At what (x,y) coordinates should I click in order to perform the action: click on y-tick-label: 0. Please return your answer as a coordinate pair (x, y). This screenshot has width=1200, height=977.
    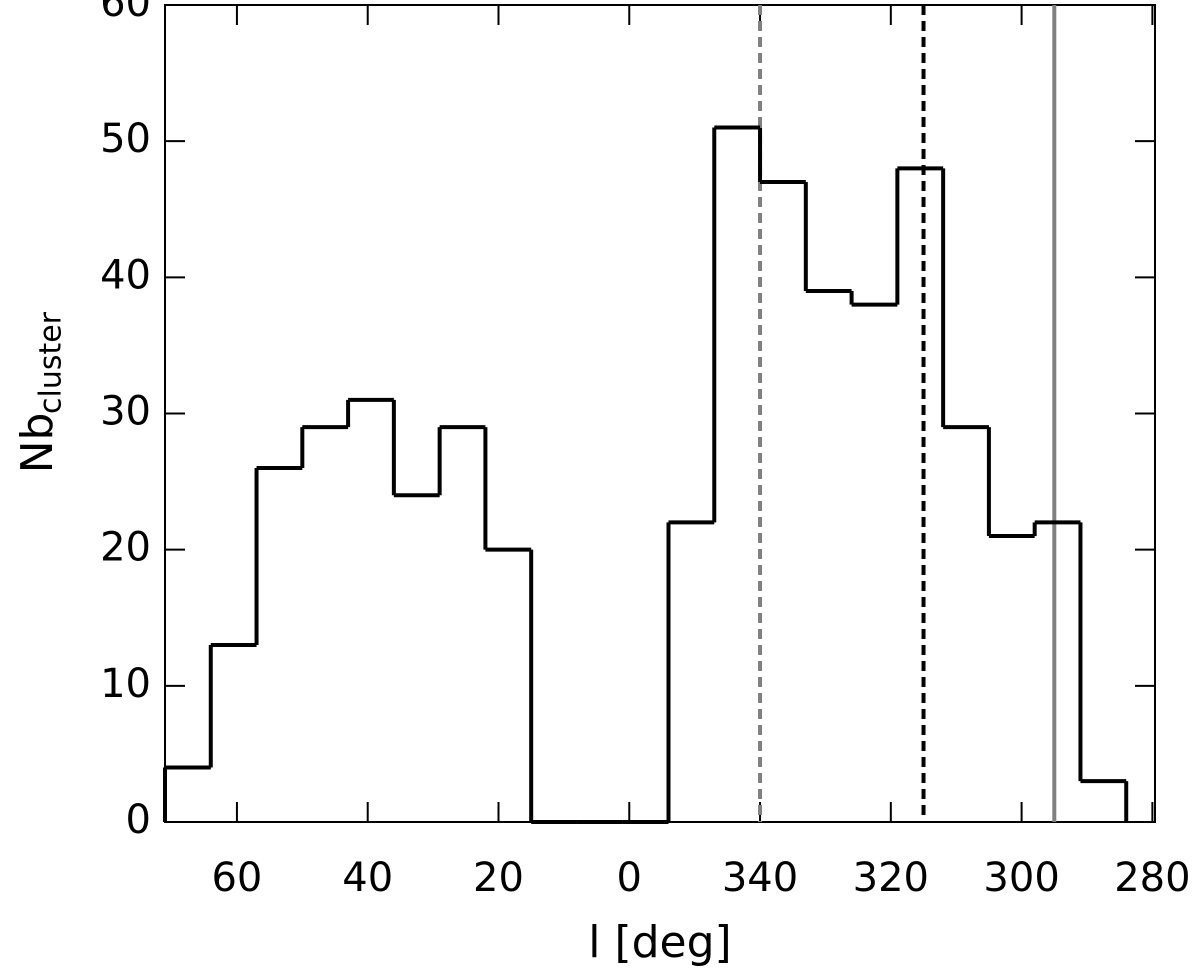
    Looking at the image, I should click on (138, 820).